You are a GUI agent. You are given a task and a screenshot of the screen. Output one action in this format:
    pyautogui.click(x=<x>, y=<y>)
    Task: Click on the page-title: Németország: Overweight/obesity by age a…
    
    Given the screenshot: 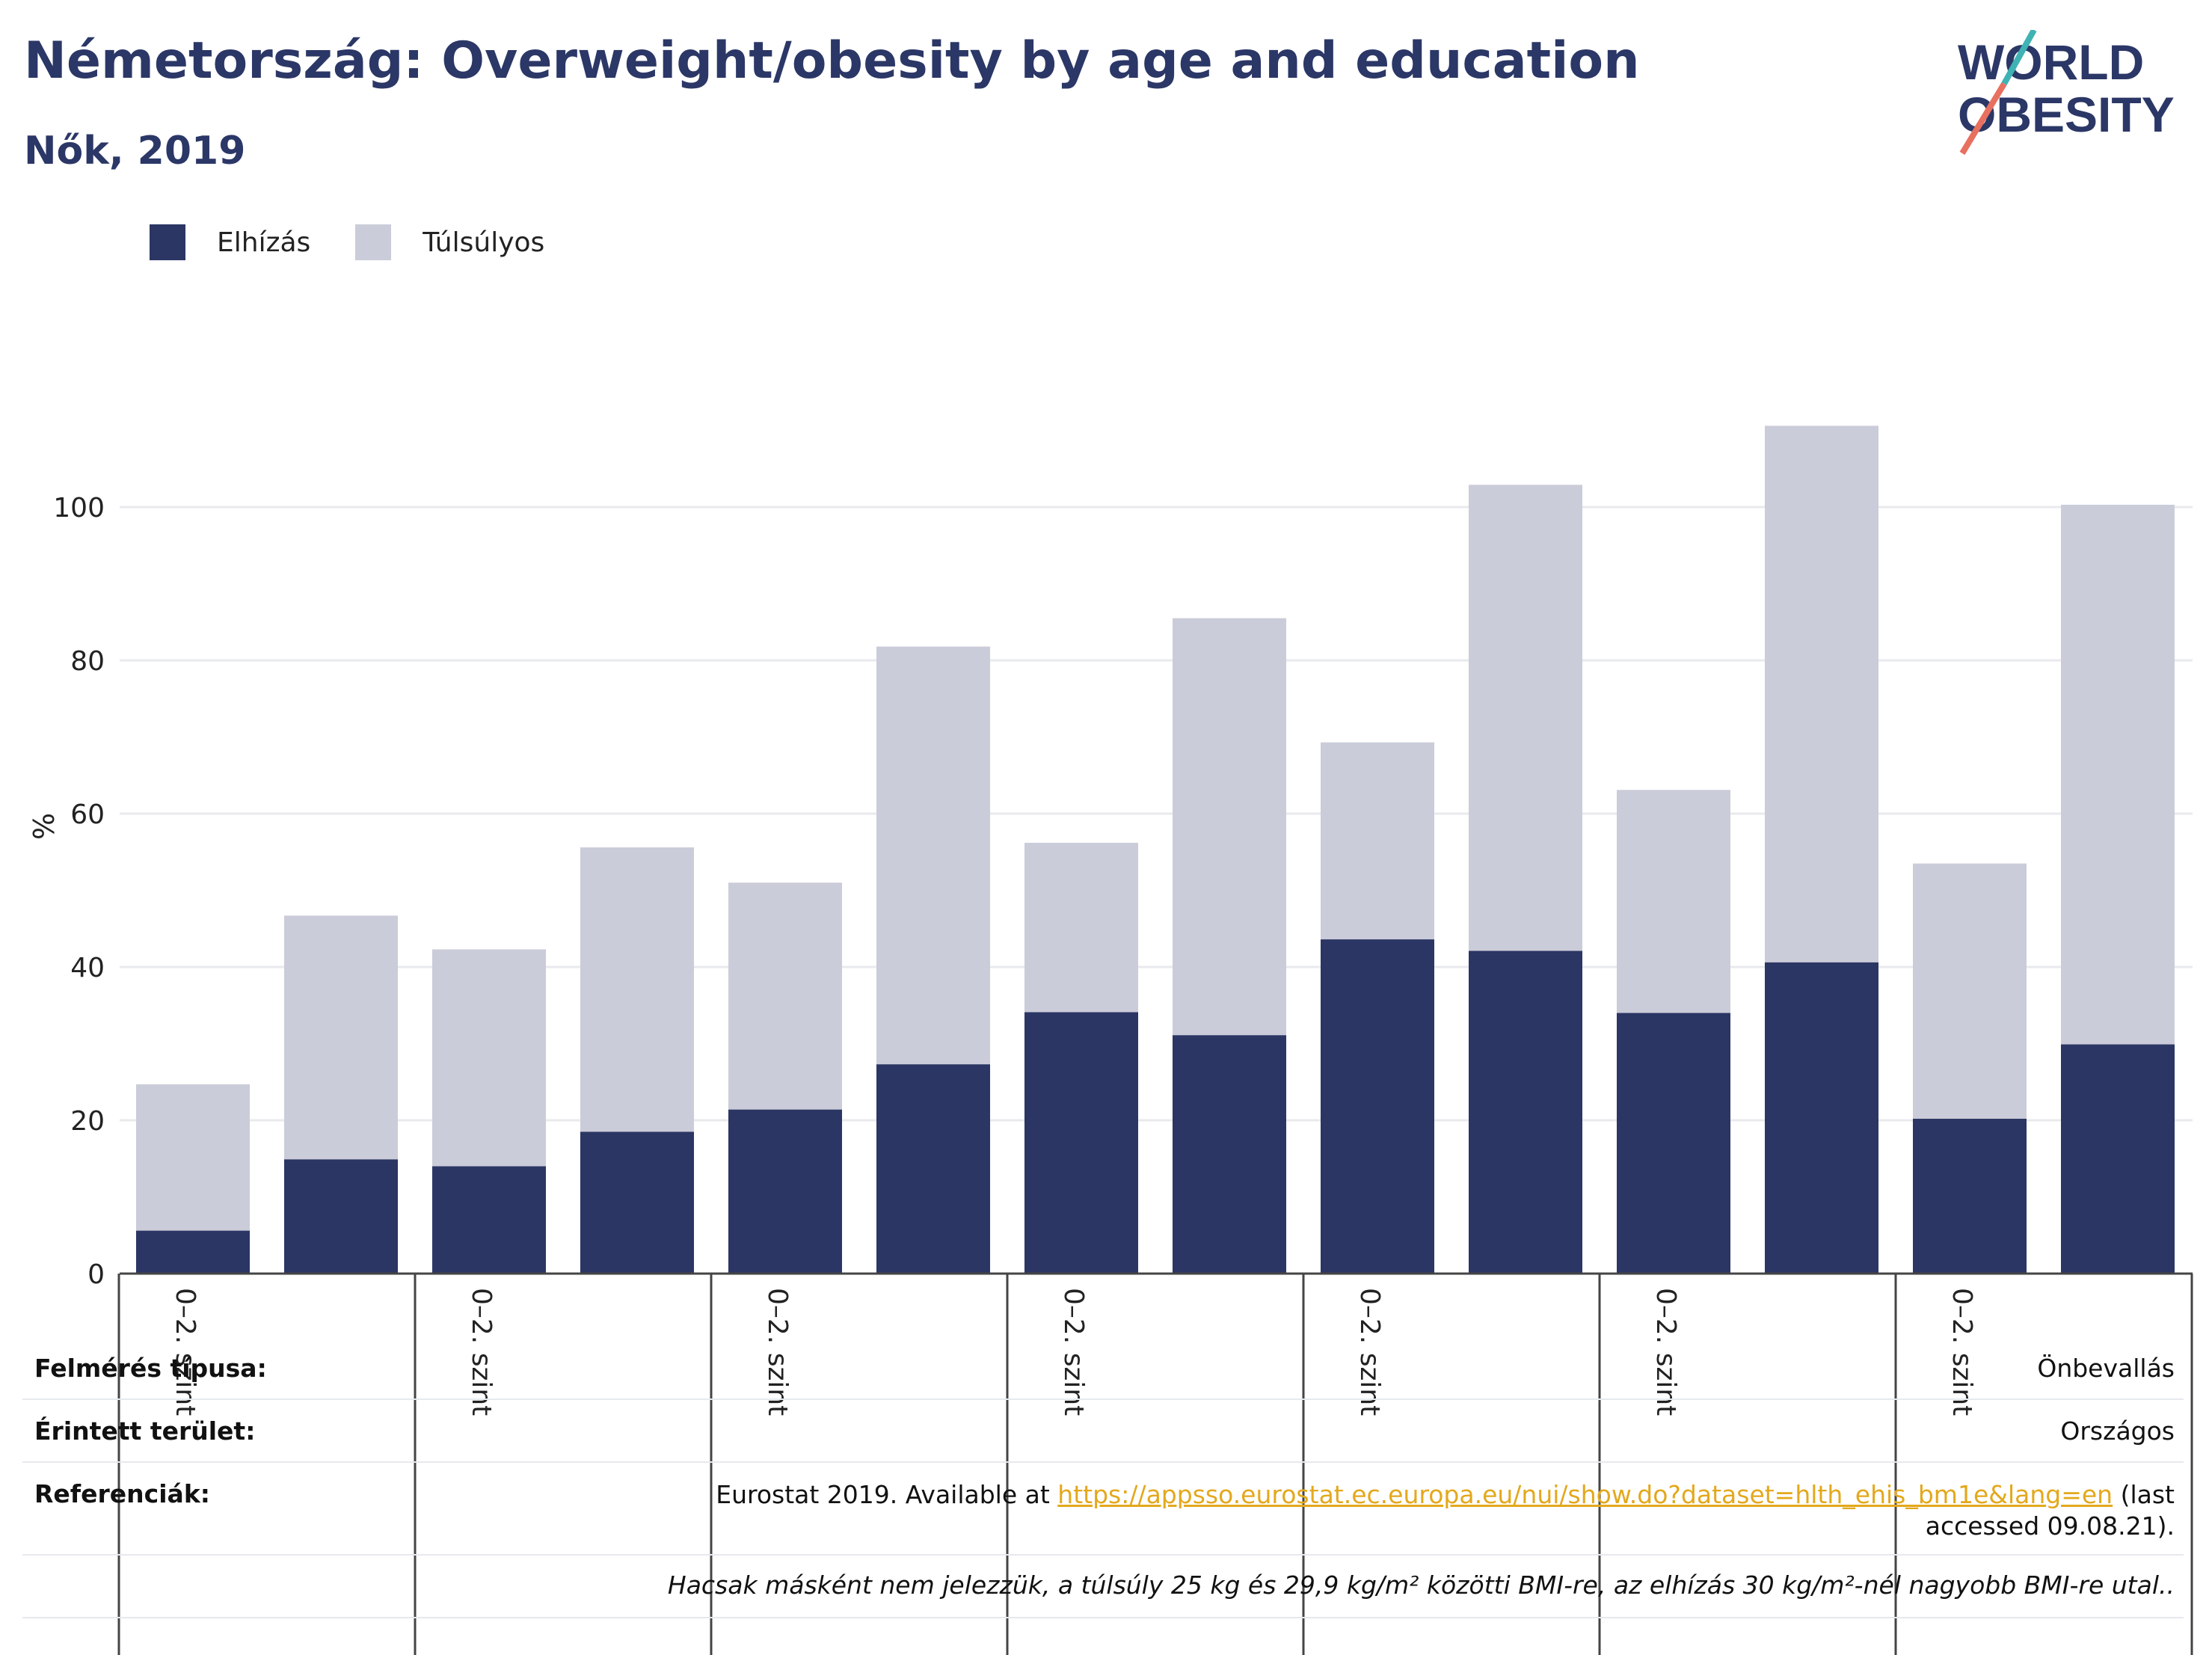 What is the action you would take?
    pyautogui.click(x=832, y=60)
    